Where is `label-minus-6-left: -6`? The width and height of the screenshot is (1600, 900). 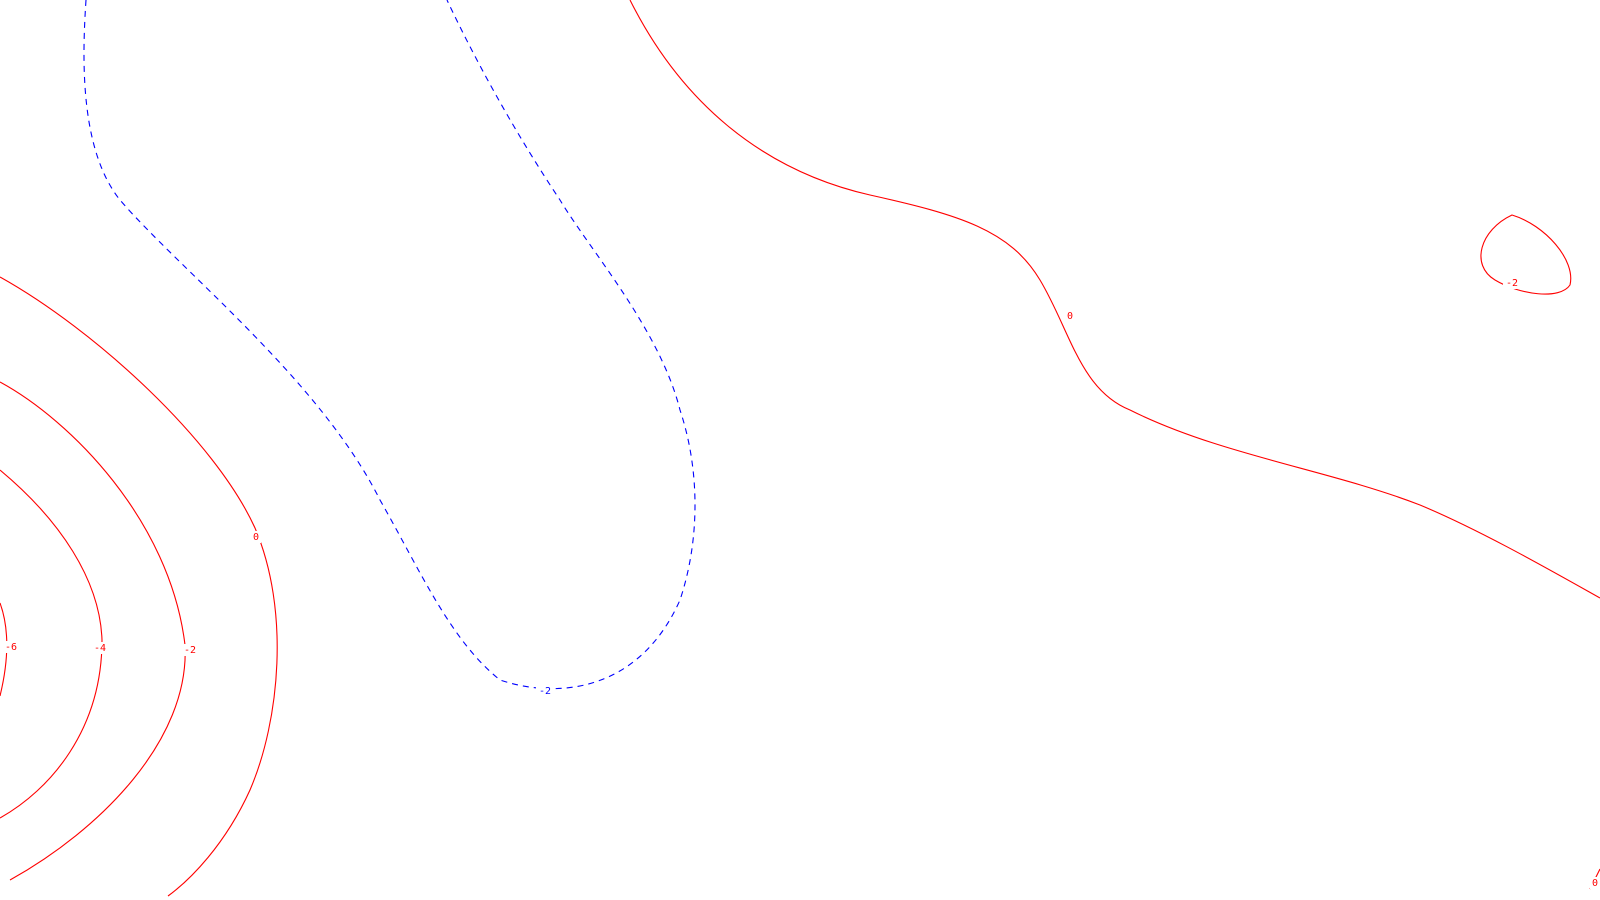
label-minus-6-left: -6 is located at coordinates (11, 647).